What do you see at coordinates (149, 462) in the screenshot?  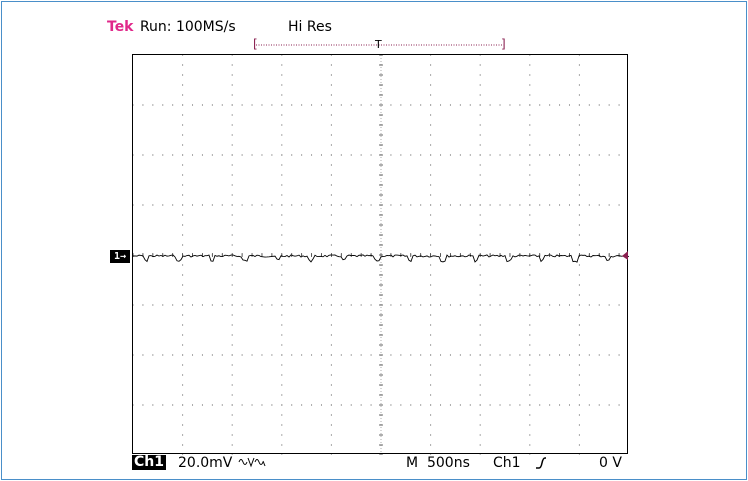 I see `channel-label: Ch1` at bounding box center [149, 462].